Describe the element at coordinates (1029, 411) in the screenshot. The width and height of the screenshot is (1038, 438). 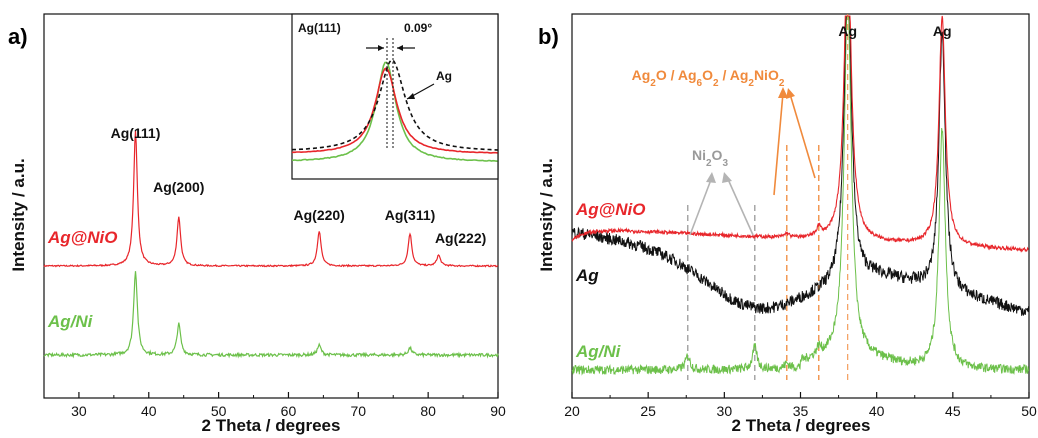
I see `panel-b-x-tick-label: 50` at that location.